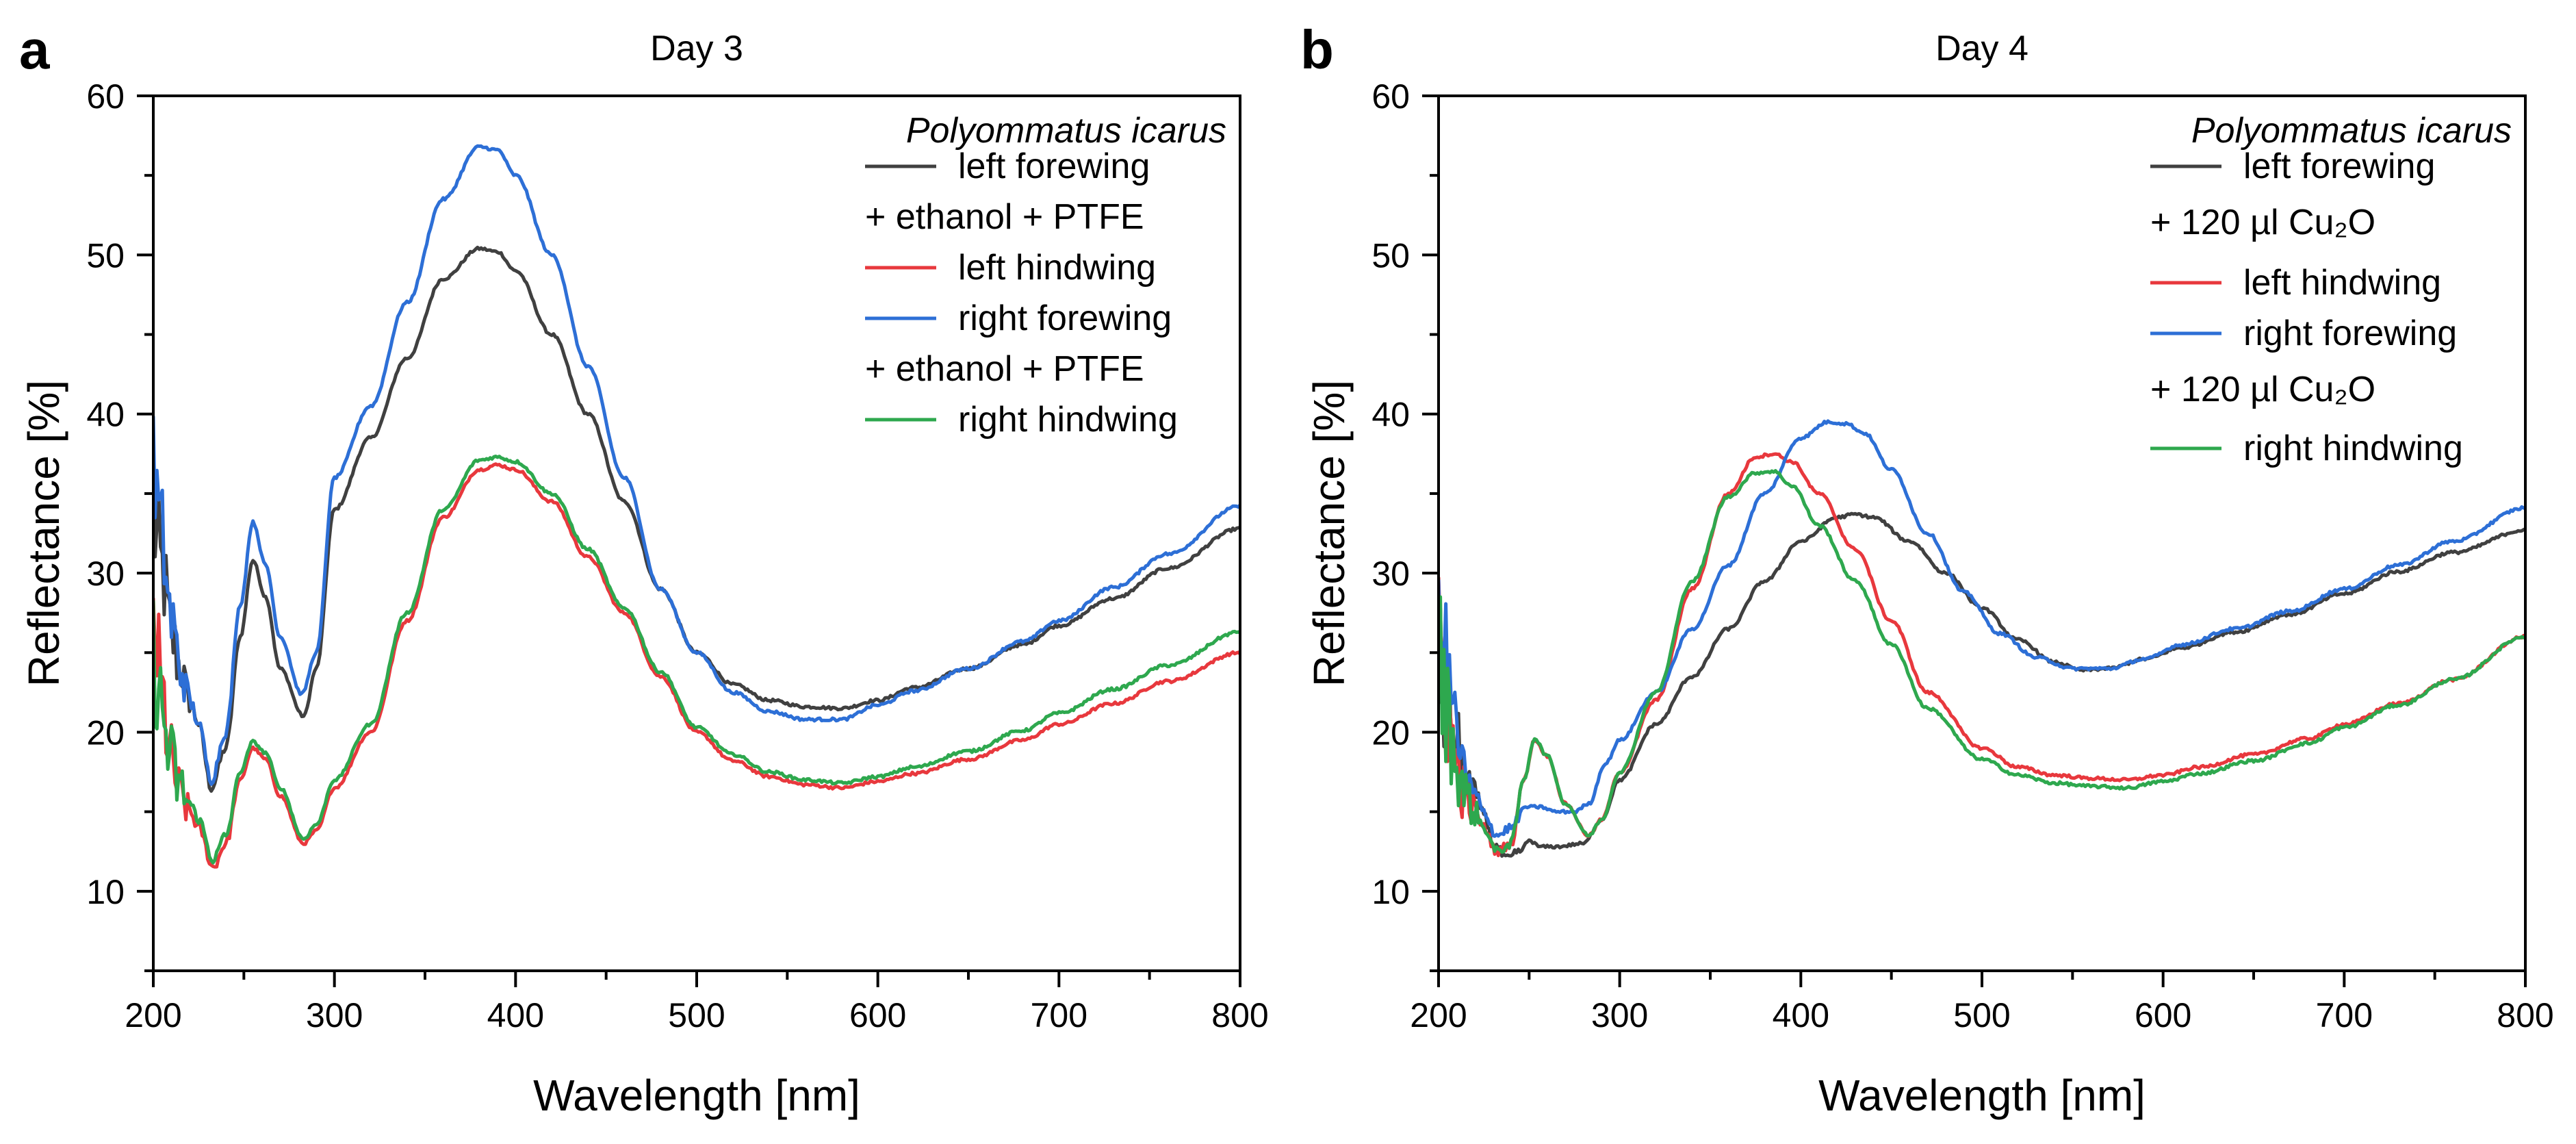  I want to click on series-line-right-hindwing, so click(1982, 661).